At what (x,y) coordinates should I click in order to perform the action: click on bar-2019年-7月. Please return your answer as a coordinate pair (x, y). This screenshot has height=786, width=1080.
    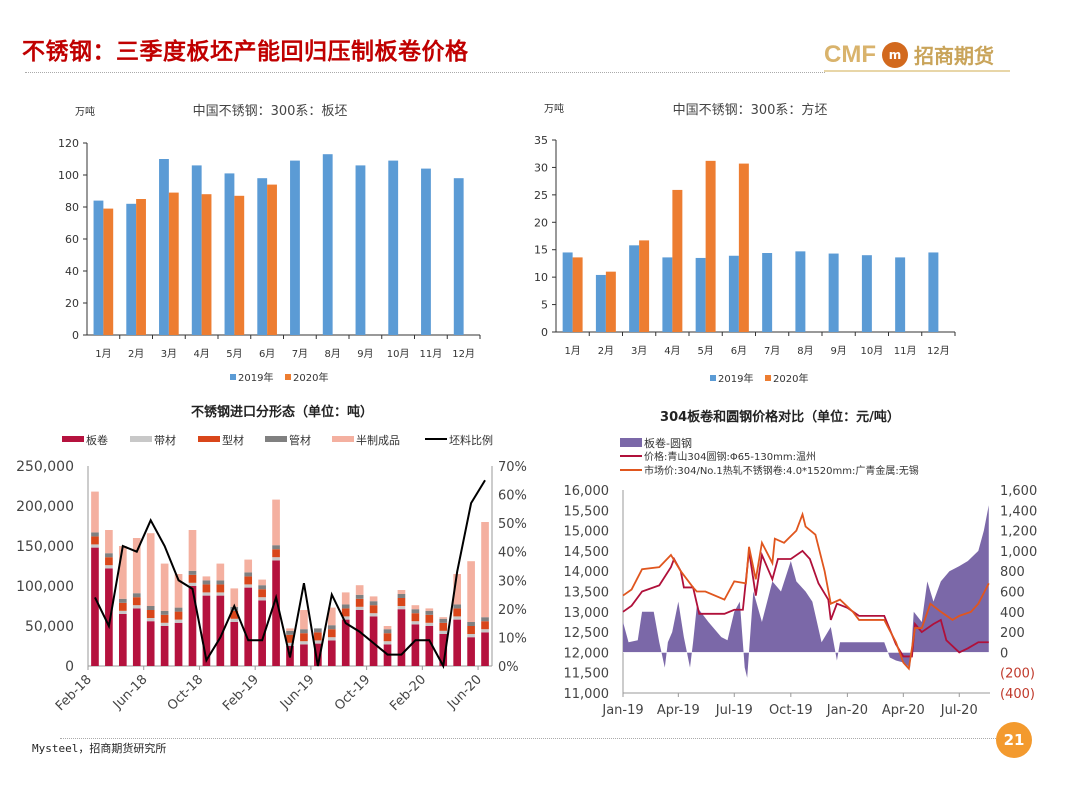
    Looking at the image, I should click on (295, 247).